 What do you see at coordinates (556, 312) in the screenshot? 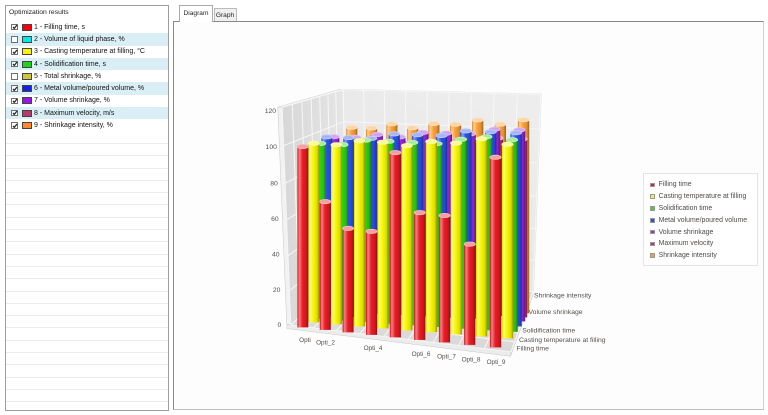
I see `svg-text: Volume shrinkage` at bounding box center [556, 312].